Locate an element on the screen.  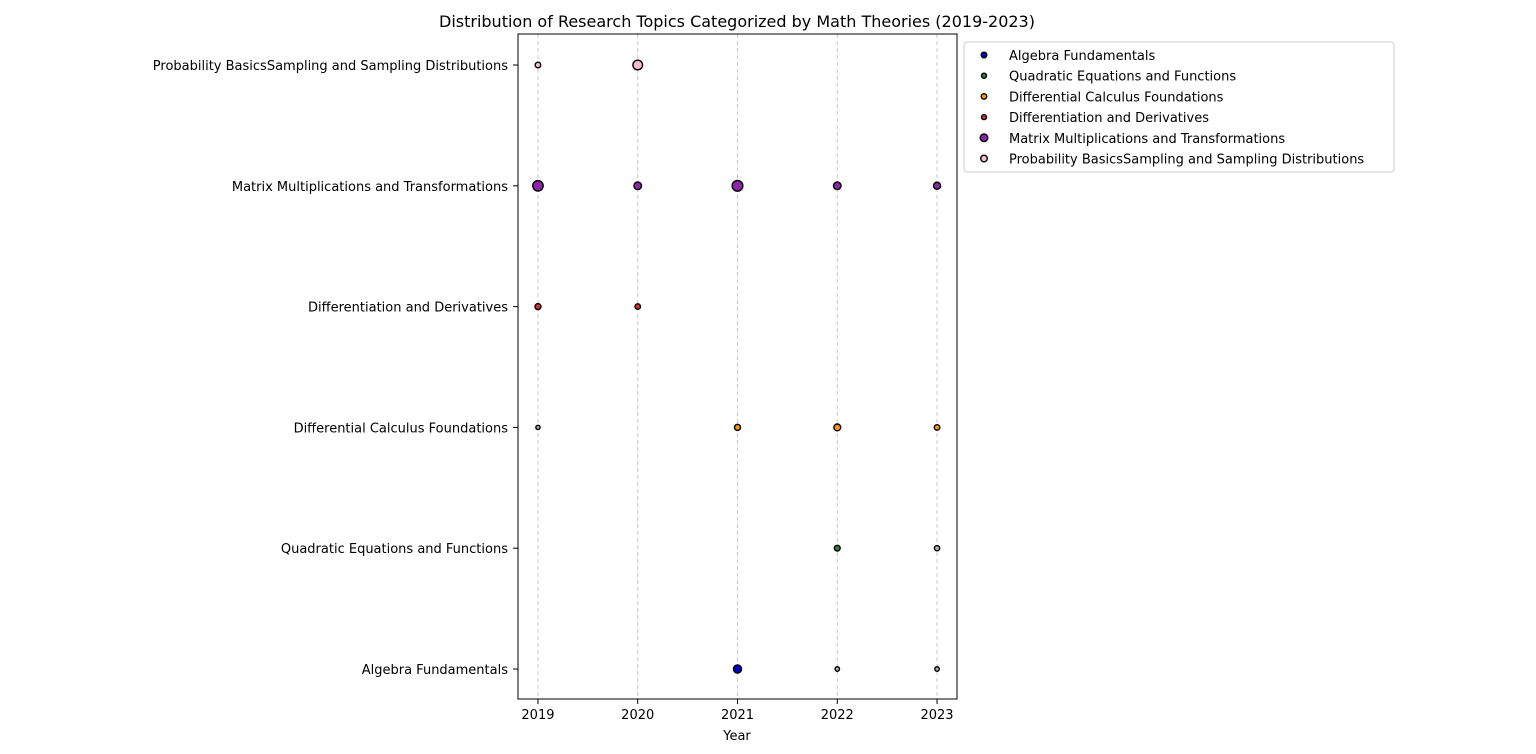
x-tick-label: 2019 is located at coordinates (537, 715).